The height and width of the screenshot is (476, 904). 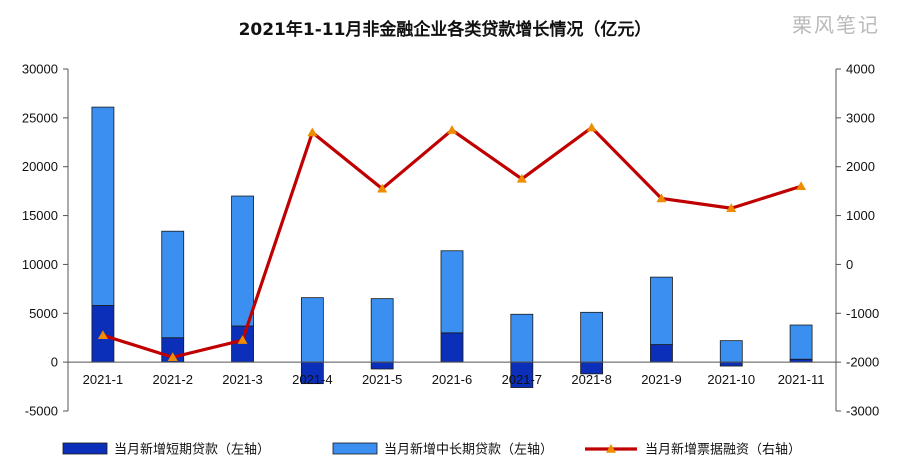 I want to click on left-axis-tick-label: 5000, so click(x=43, y=313).